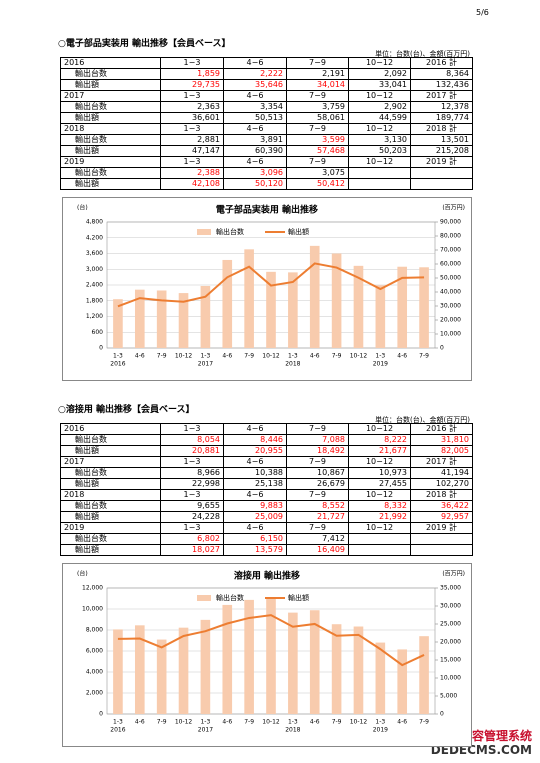  What do you see at coordinates (441, 451) in the screenshot?
I see `value-cell: 82,005` at bounding box center [441, 451].